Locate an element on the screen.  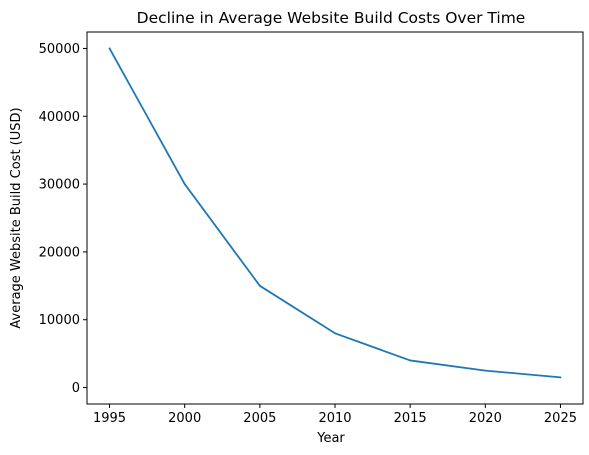
y-axis-label: Average Website Build Cost (USD) is located at coordinates (16, 217).